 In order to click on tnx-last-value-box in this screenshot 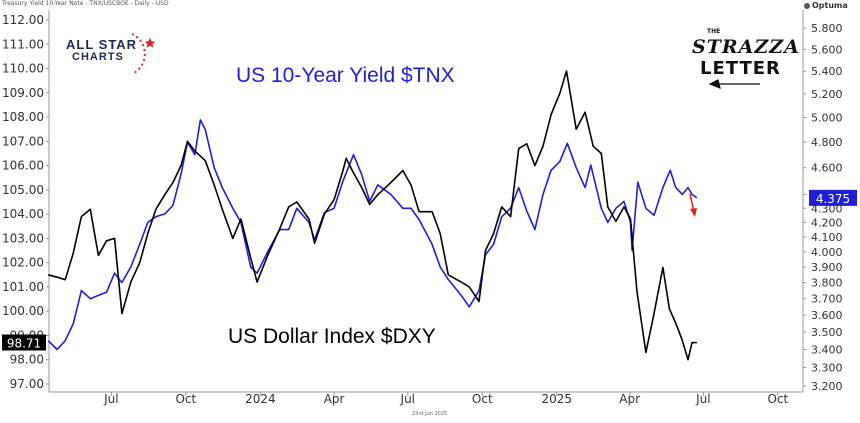, I will do `click(833, 197)`.